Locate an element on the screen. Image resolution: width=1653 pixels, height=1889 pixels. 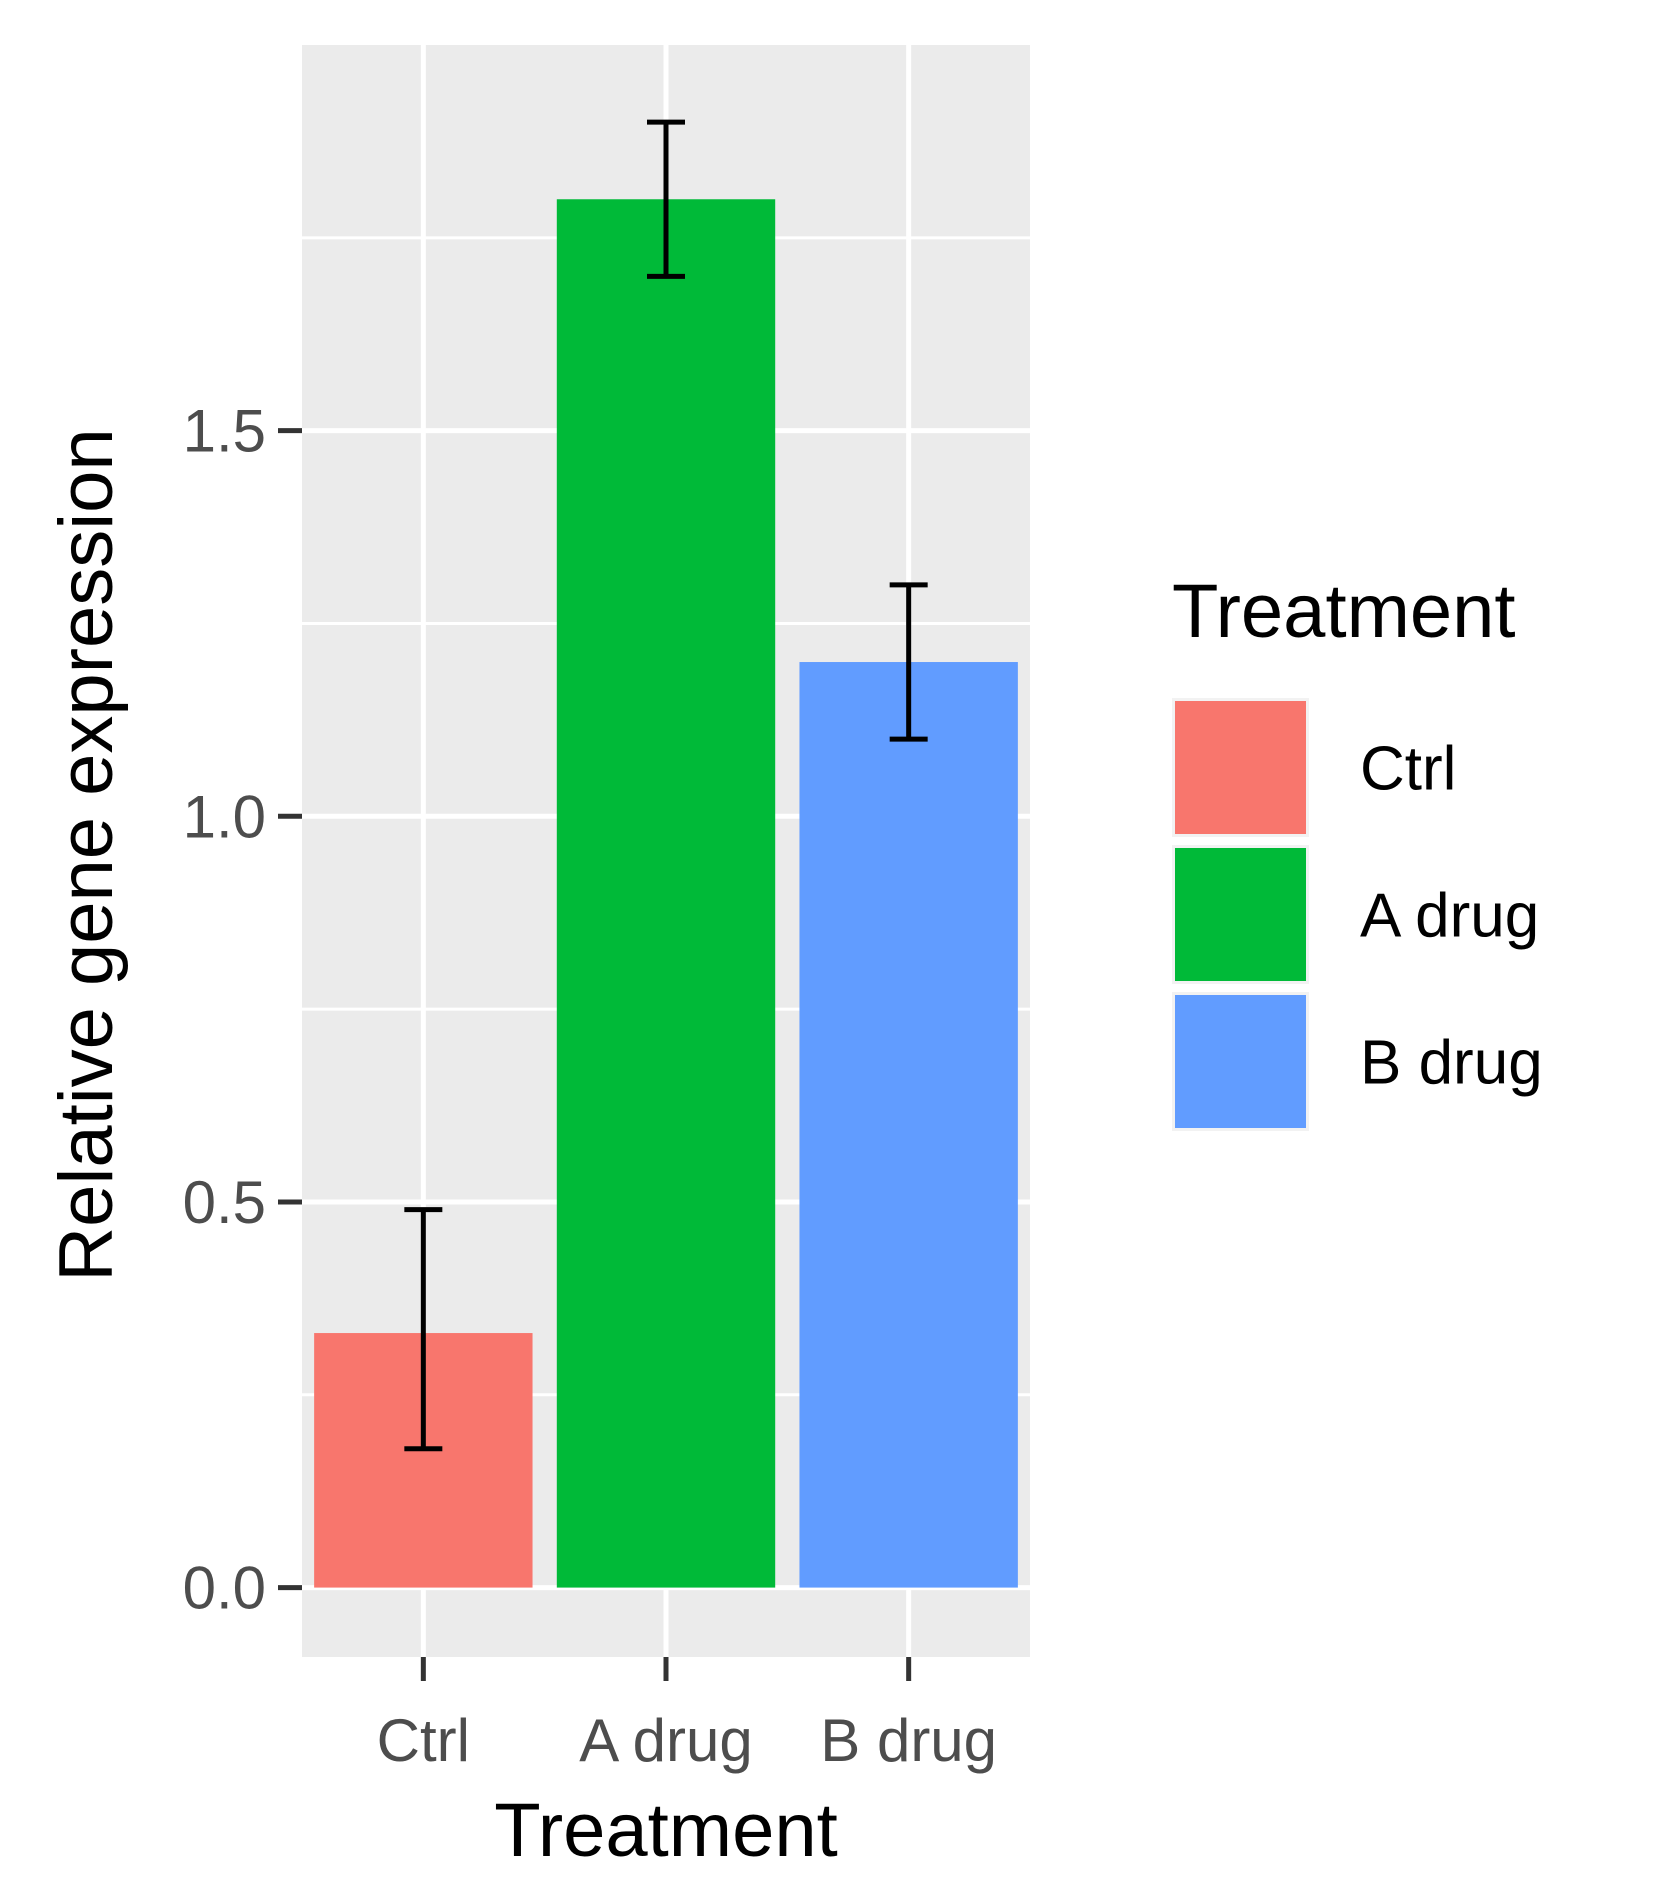
bar-b-drug is located at coordinates (908, 1125).